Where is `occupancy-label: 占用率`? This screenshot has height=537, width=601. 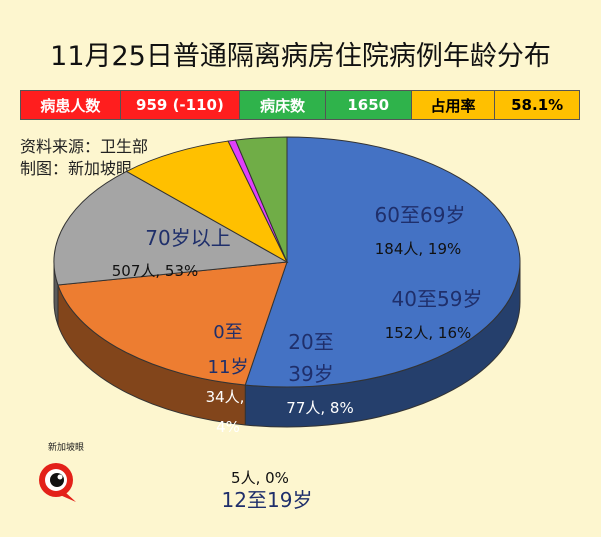
occupancy-label: 占用率 is located at coordinates (453, 105).